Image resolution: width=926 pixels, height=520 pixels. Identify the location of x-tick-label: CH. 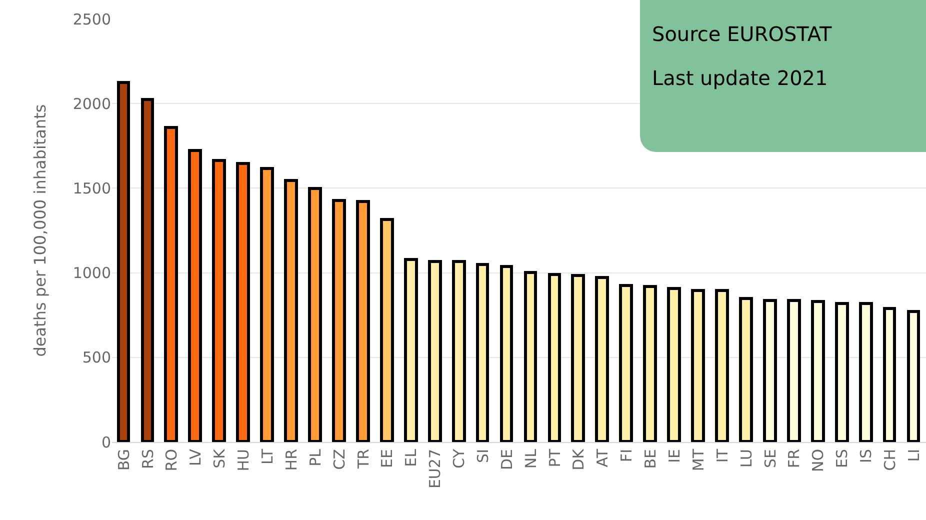
(889, 460).